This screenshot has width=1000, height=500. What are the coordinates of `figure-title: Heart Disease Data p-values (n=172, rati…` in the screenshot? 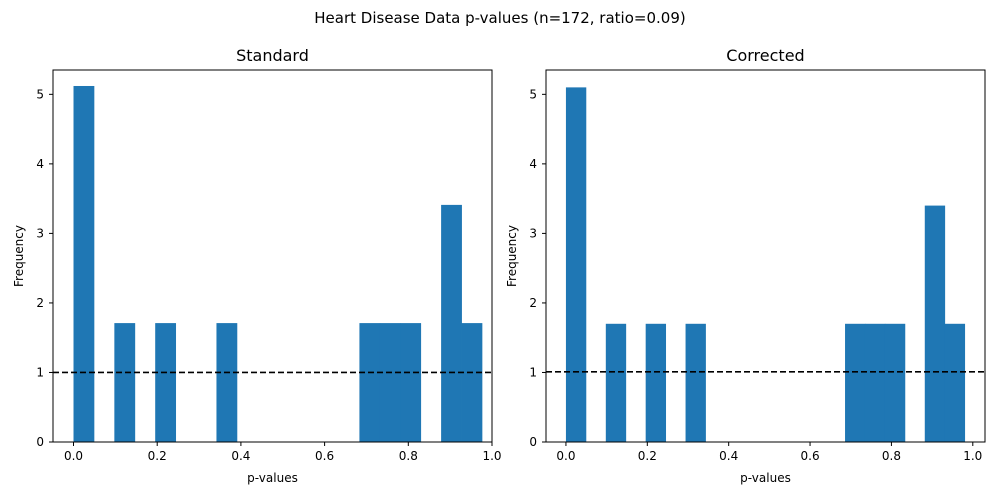 It's located at (499, 18).